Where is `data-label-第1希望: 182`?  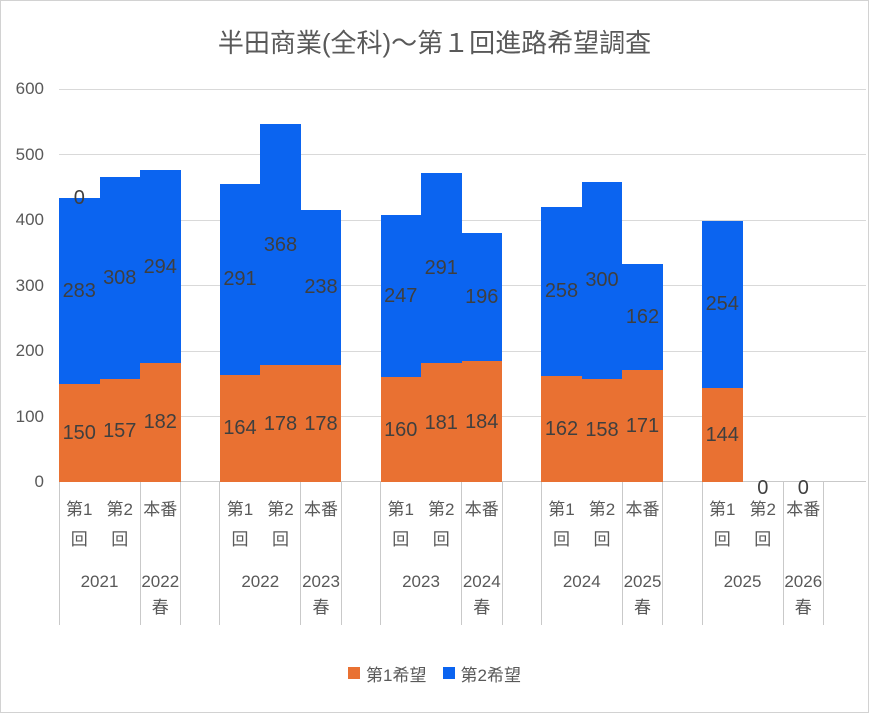
data-label-第1希望: 182 is located at coordinates (160, 422).